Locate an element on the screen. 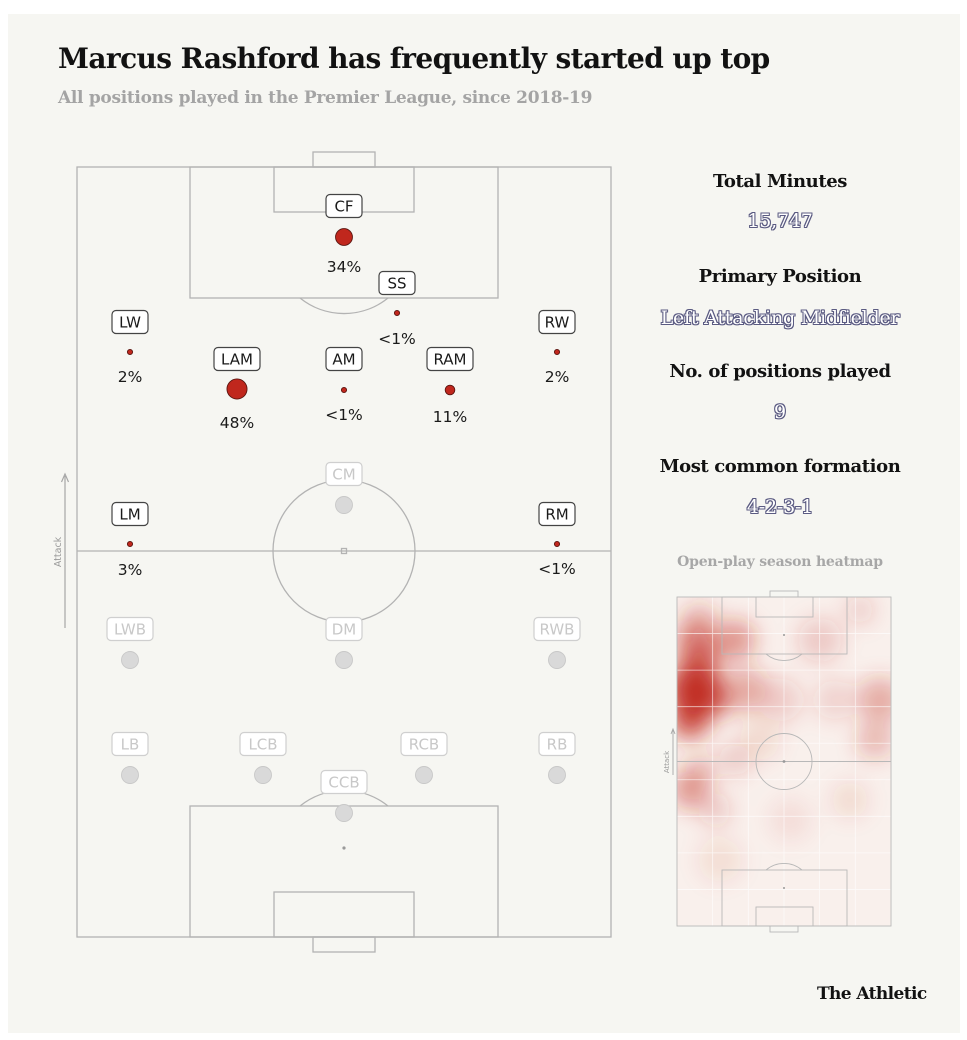  heatmap: Attack is located at coordinates (777, 761).